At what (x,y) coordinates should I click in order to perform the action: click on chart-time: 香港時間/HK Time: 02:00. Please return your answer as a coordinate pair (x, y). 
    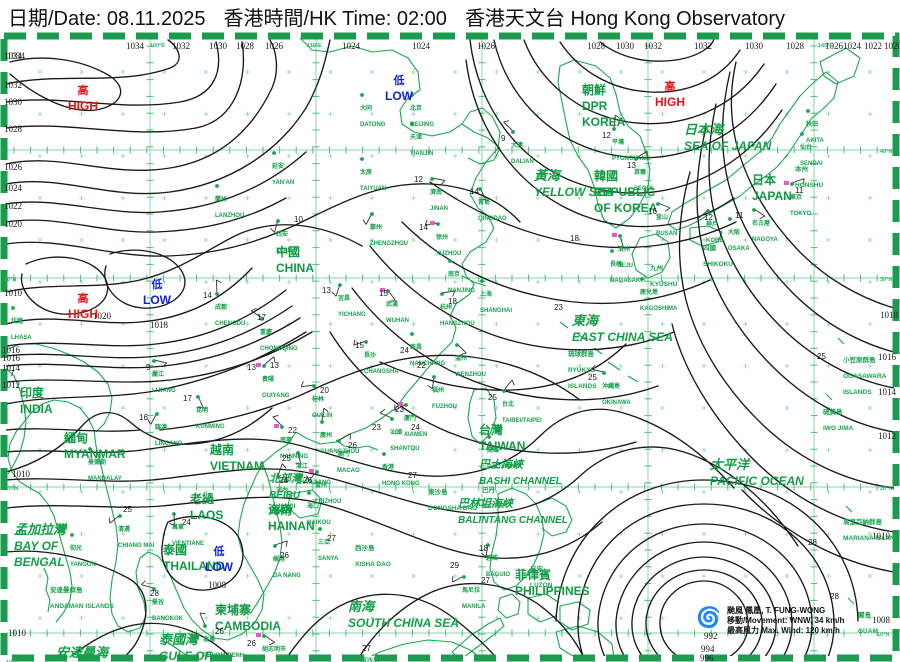
    Looking at the image, I should click on (335, 18).